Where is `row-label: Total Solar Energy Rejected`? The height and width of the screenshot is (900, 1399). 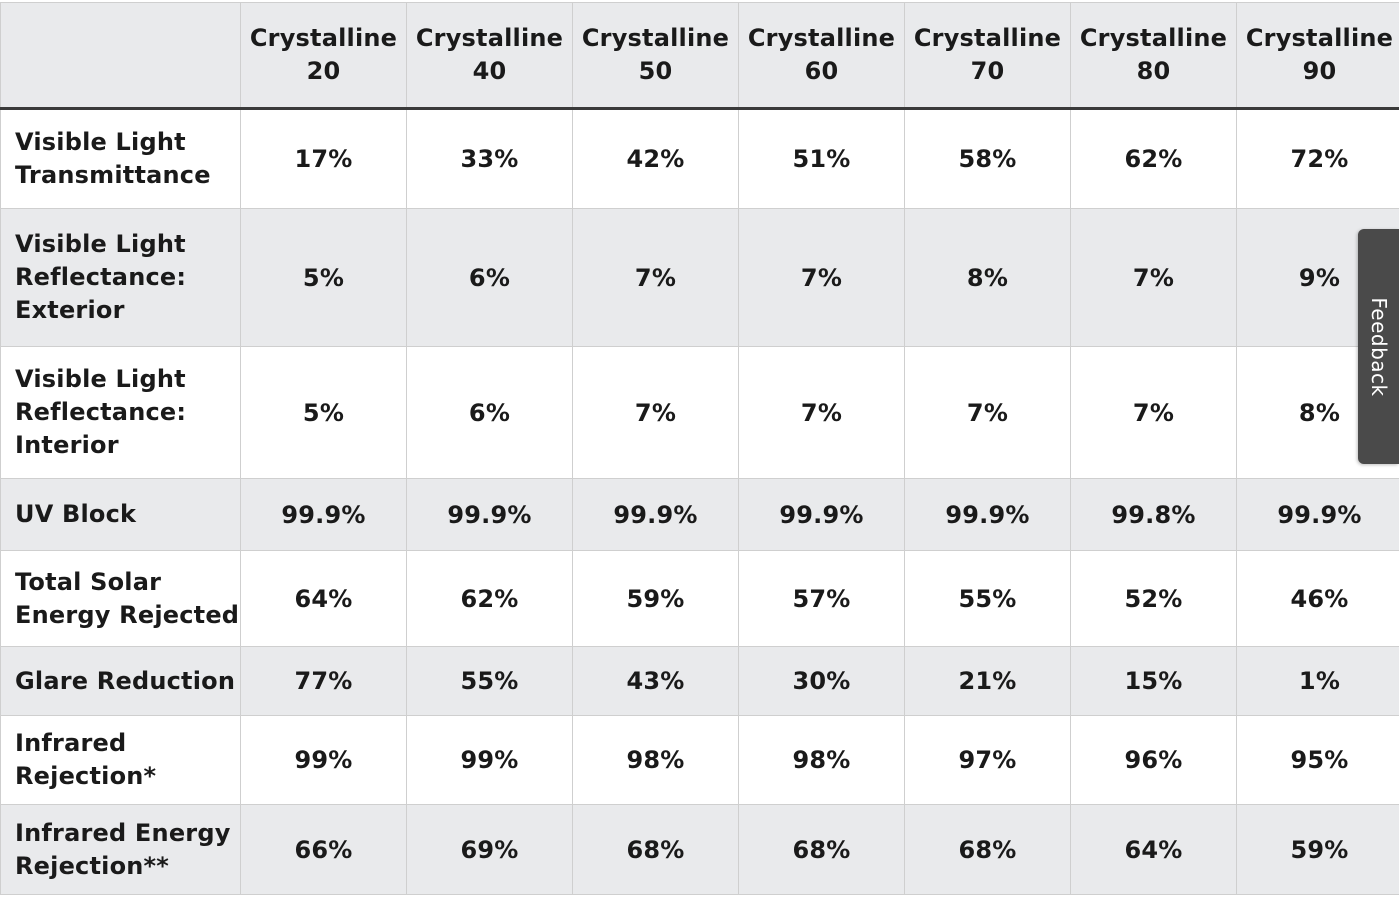 row-label: Total Solar Energy Rejected is located at coordinates (120, 598).